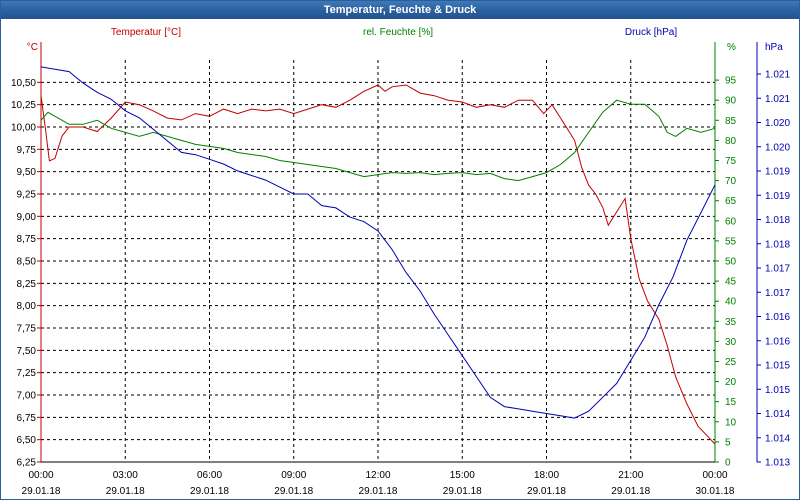 The height and width of the screenshot is (500, 800). What do you see at coordinates (731, 141) in the screenshot?
I see `humidity-tick-label: 80` at bounding box center [731, 141].